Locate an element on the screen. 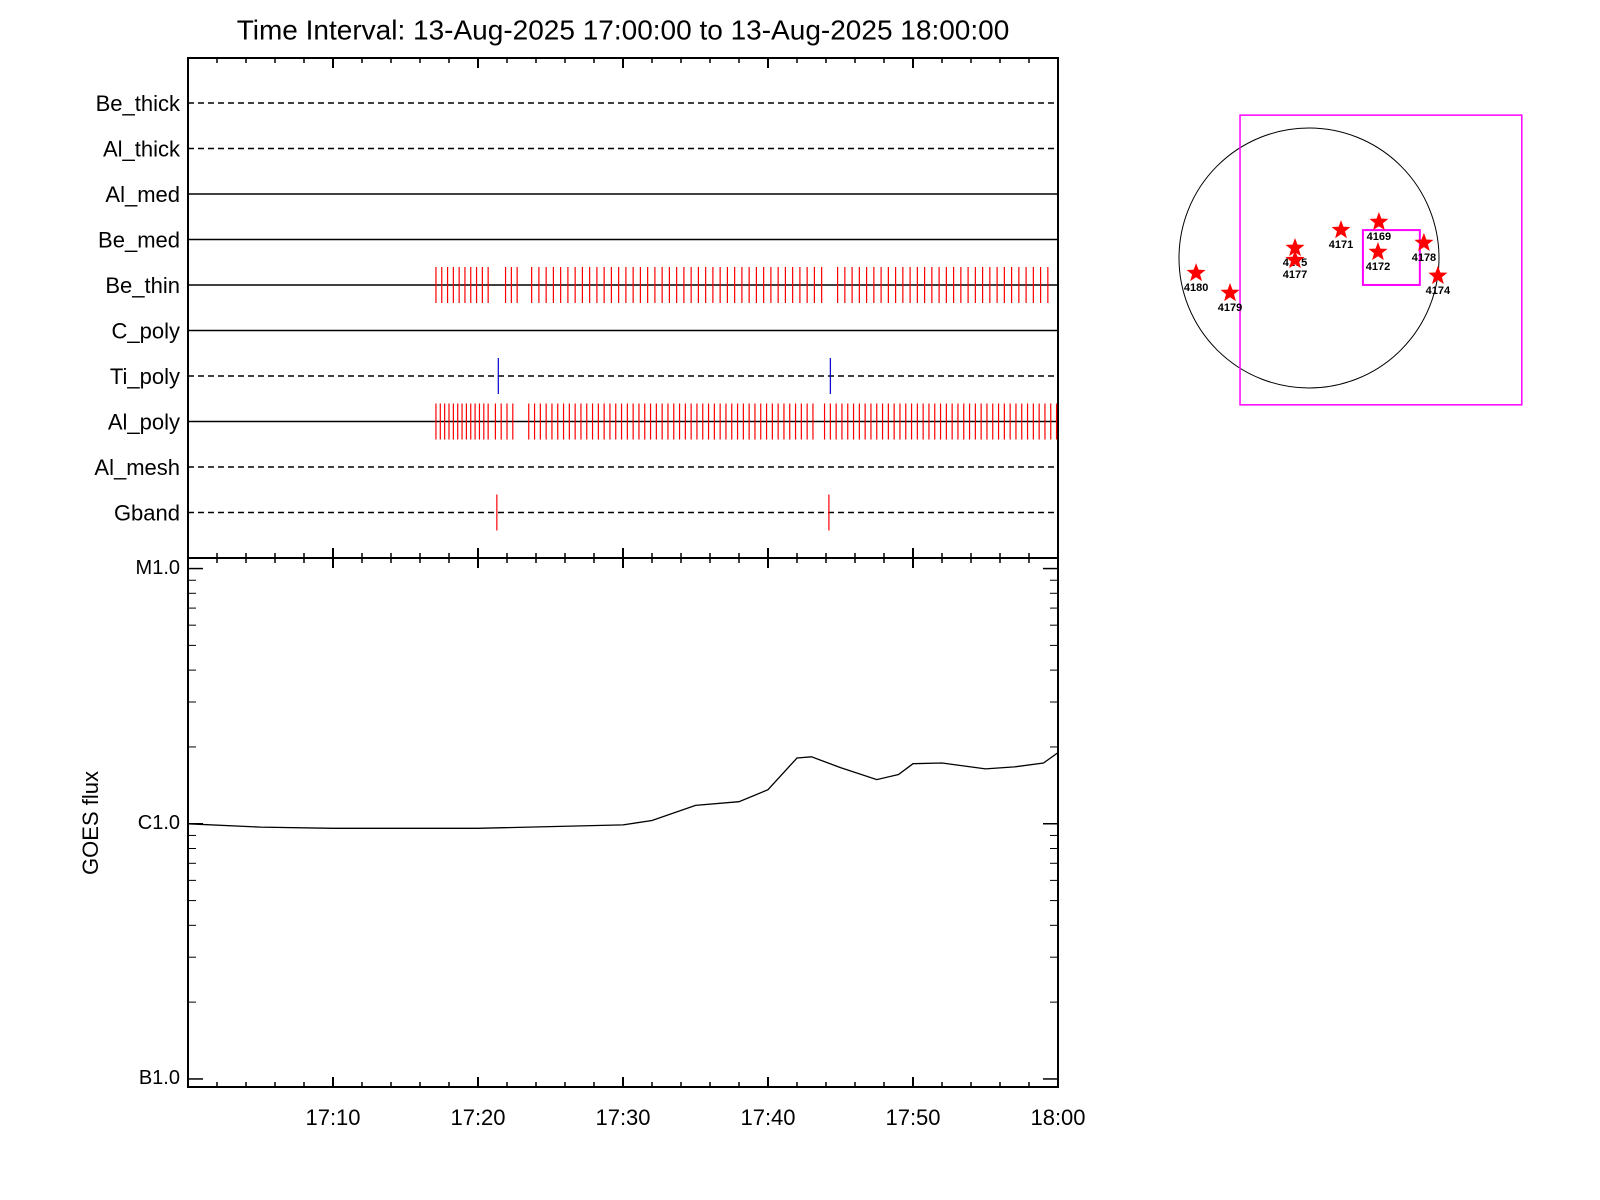  filter-label: Gband is located at coordinates (147, 512).